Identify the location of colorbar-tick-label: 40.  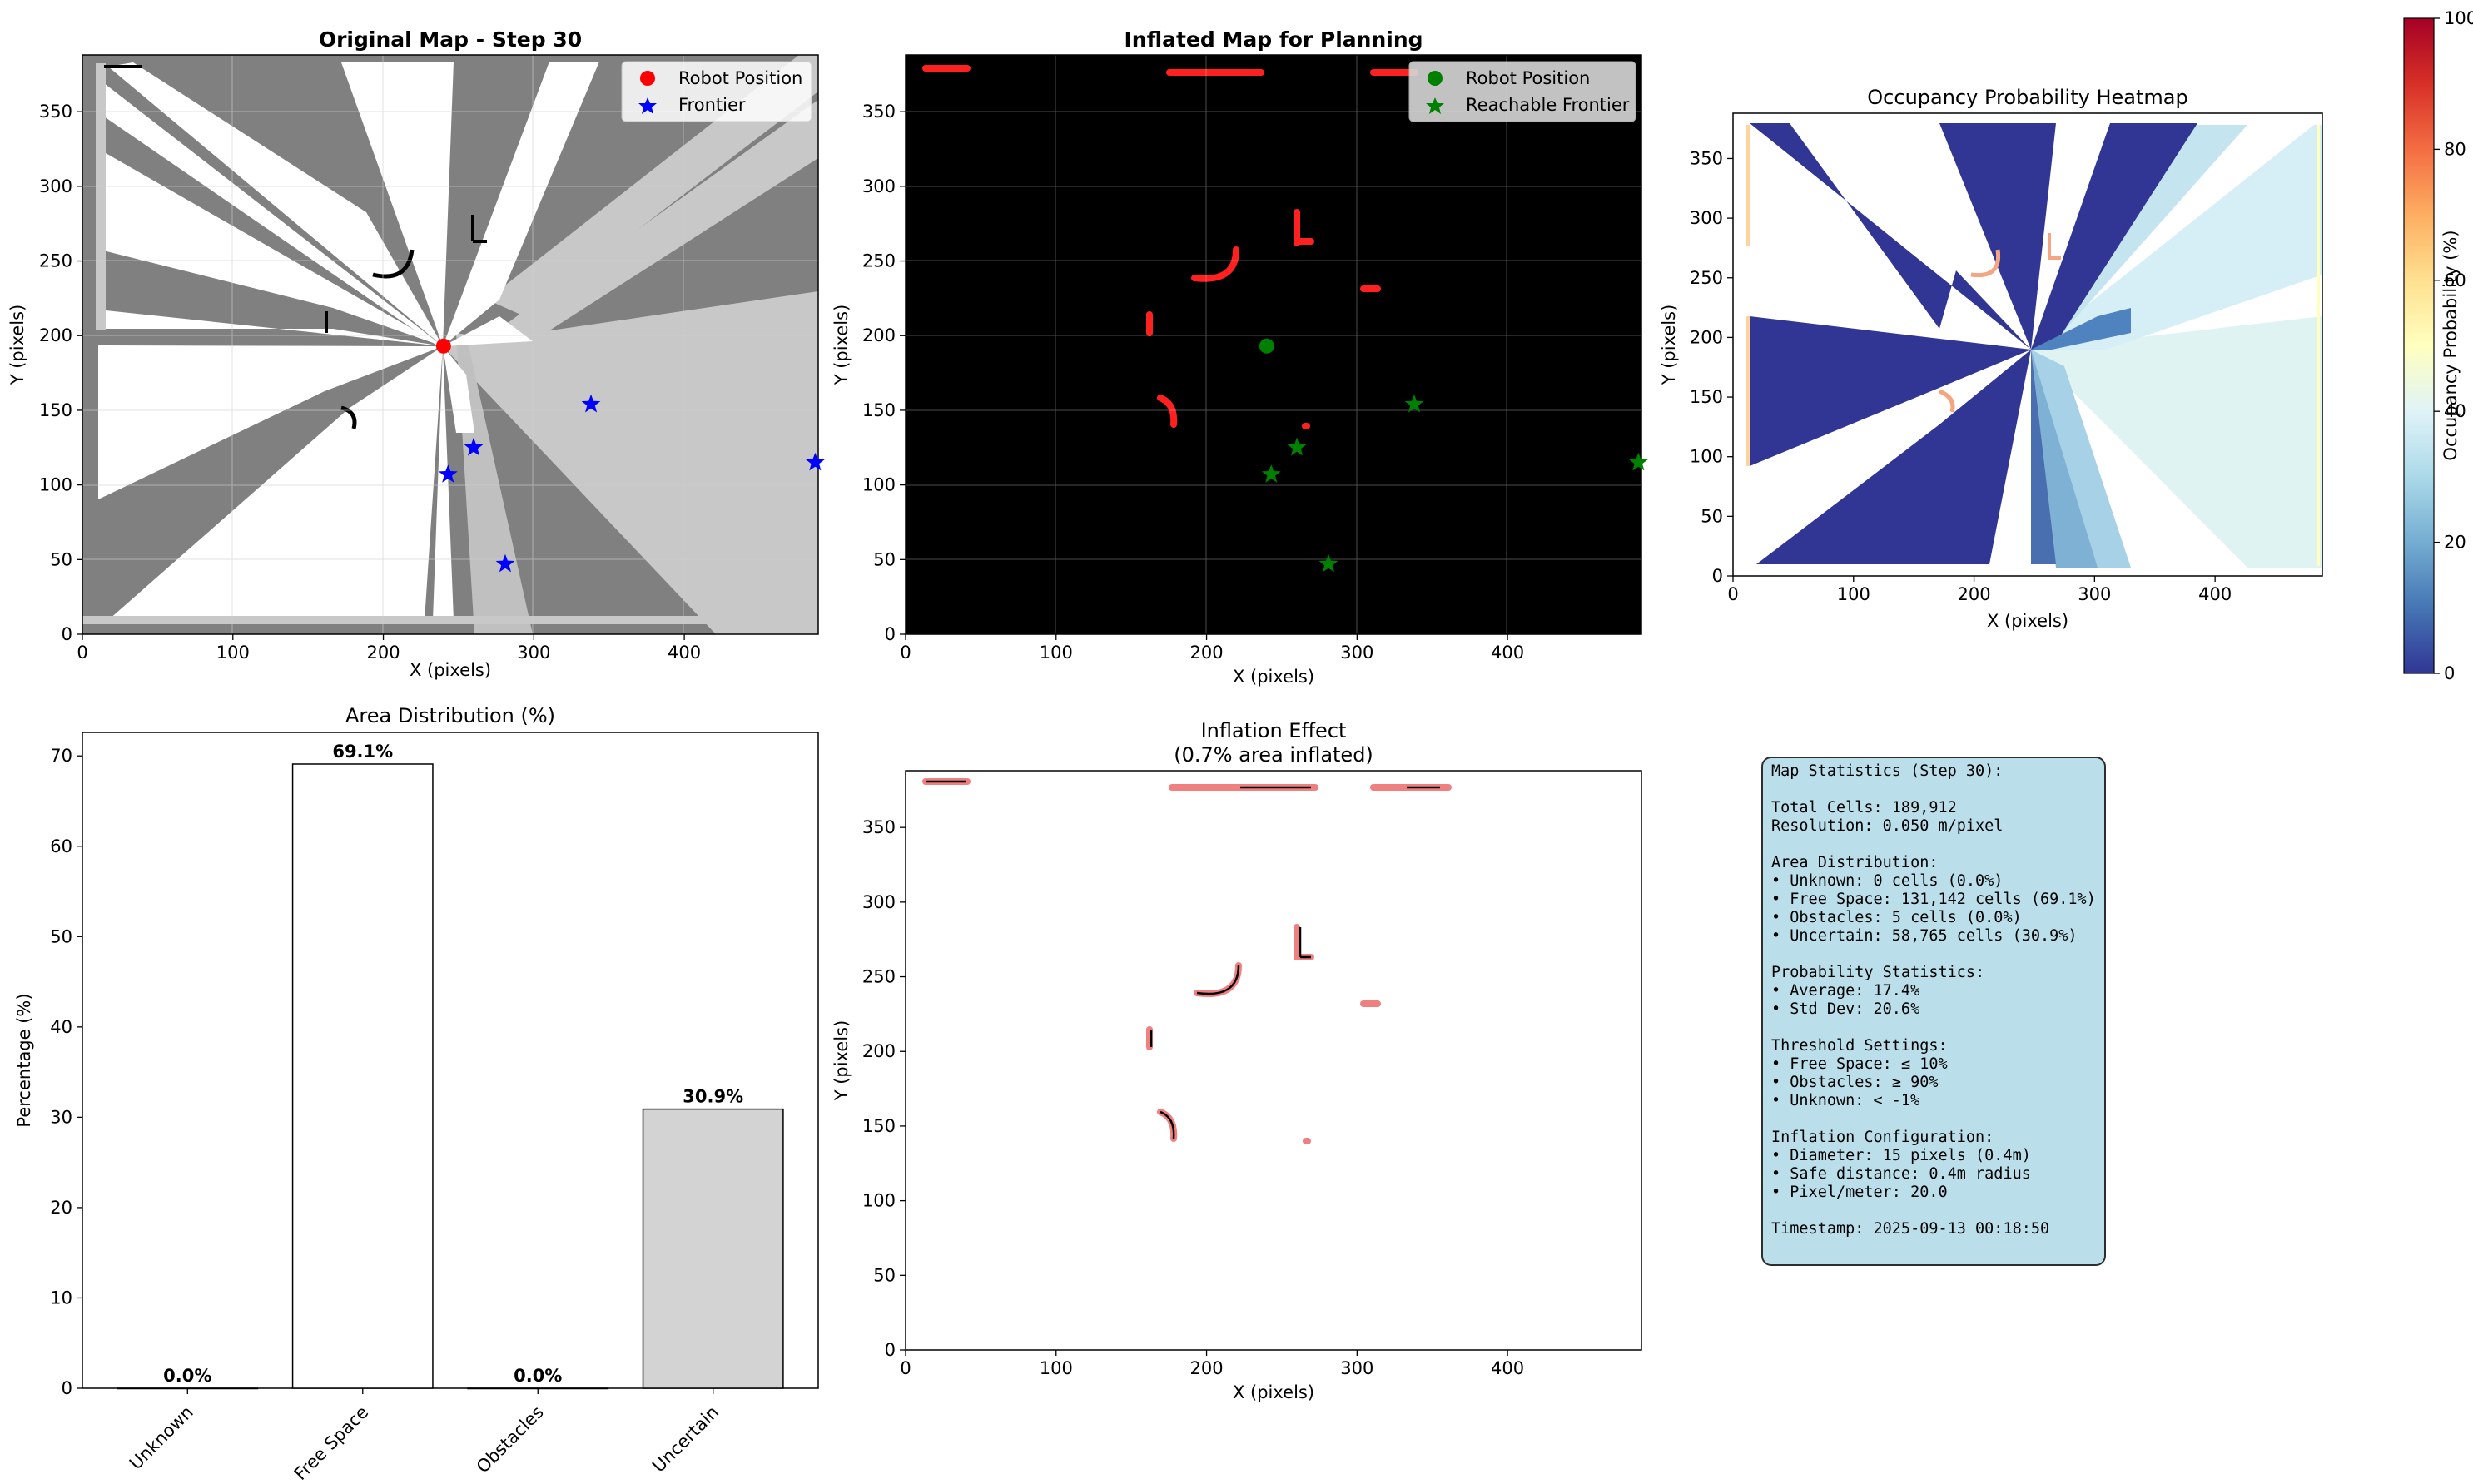
(2455, 411).